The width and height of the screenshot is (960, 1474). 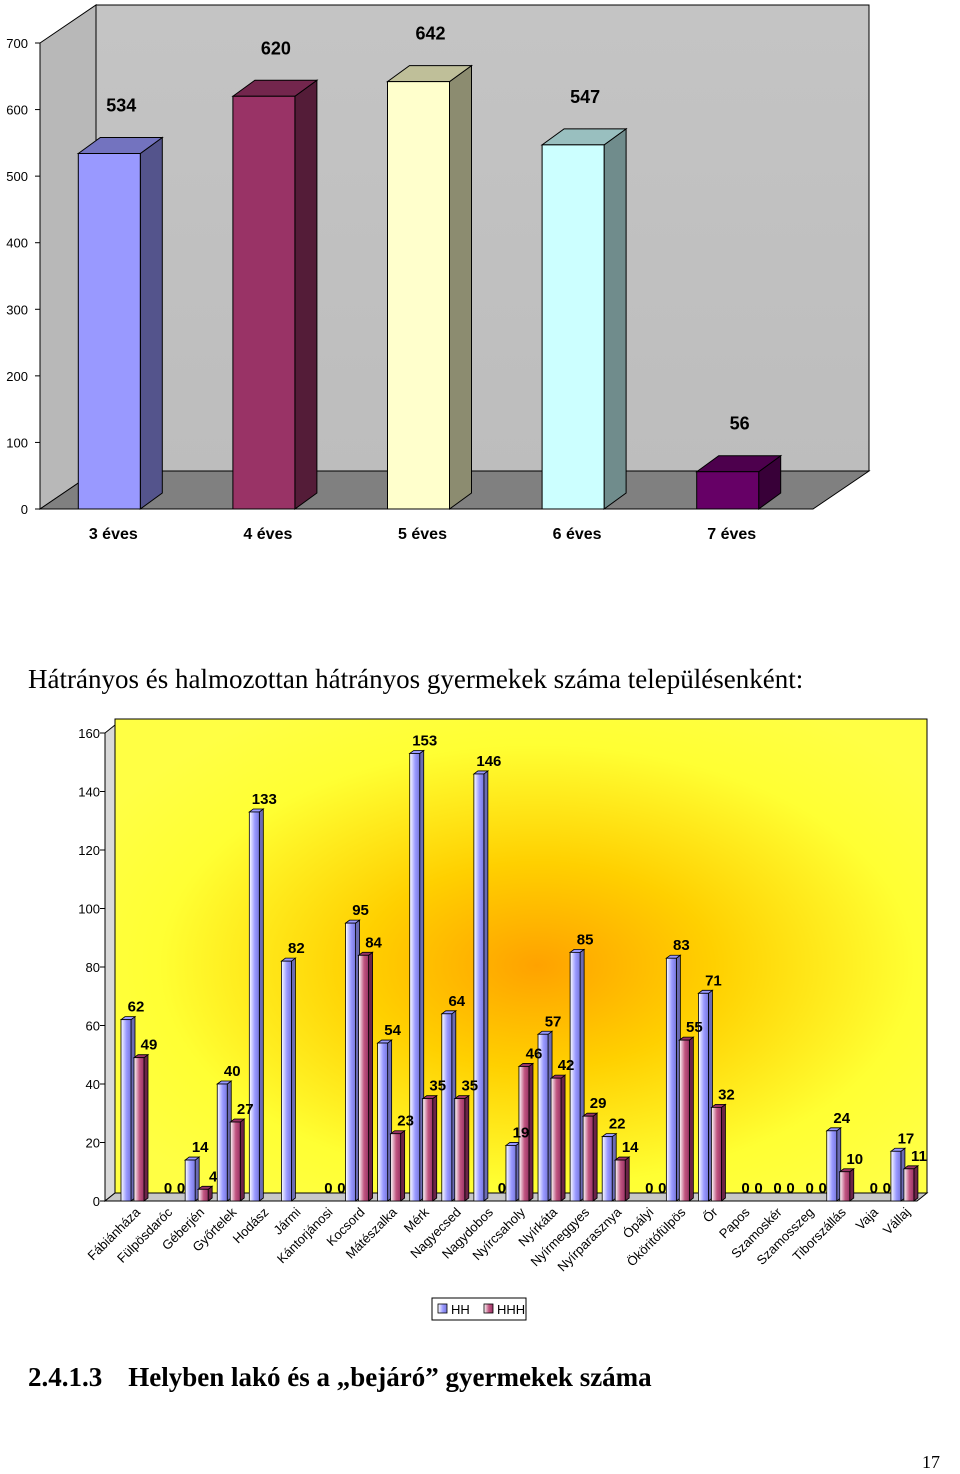 What do you see at coordinates (479, 1309) in the screenshot?
I see `legend` at bounding box center [479, 1309].